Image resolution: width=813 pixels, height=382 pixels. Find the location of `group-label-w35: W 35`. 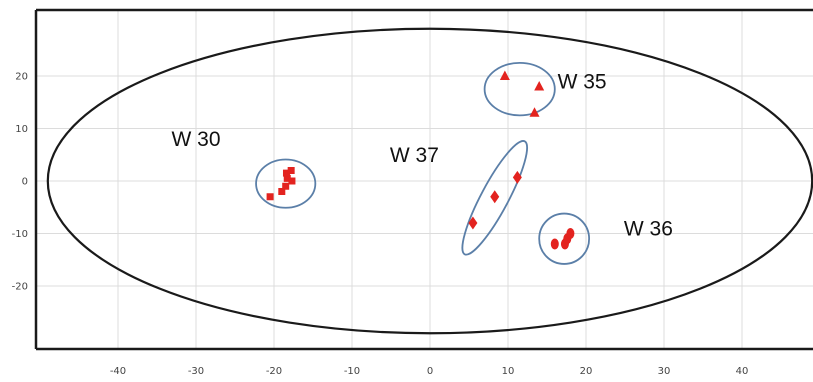

group-label-w35: W 35 is located at coordinates (582, 81).